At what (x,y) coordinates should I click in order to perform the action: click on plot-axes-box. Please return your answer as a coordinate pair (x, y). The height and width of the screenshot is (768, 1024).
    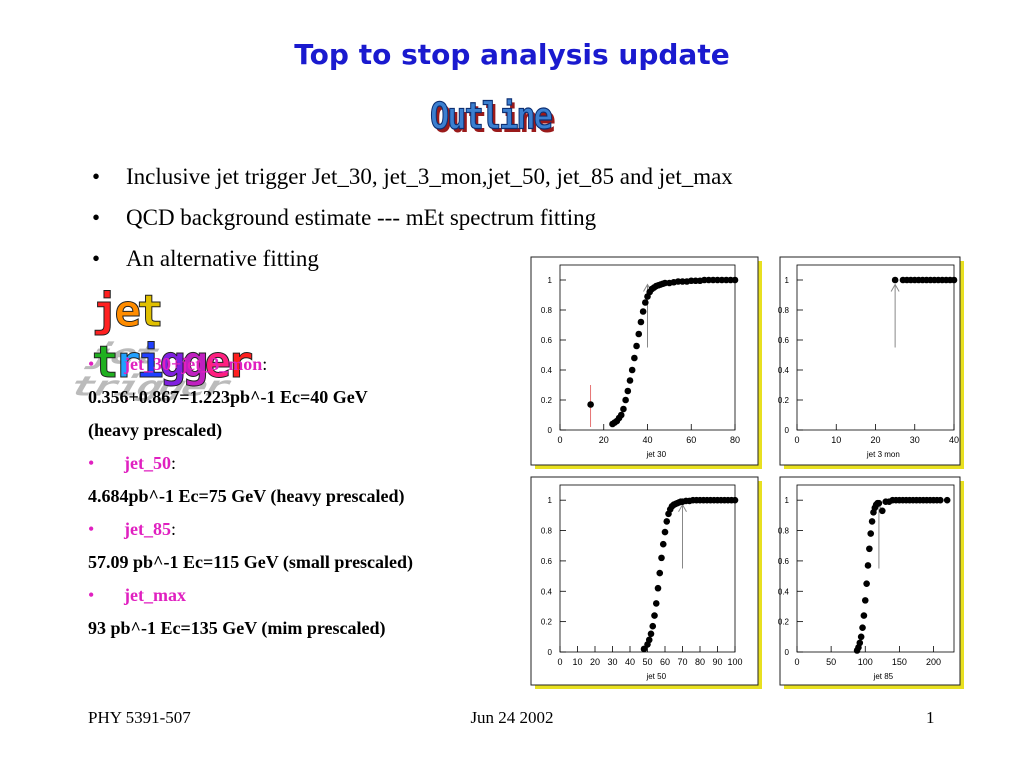
    Looking at the image, I should click on (875, 568).